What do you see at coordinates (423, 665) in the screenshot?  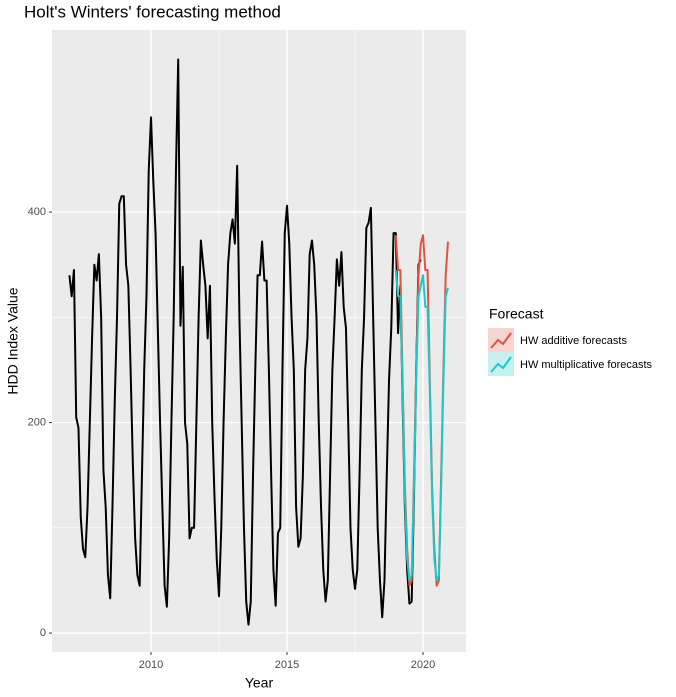 I see `x-tick-label: 2020` at bounding box center [423, 665].